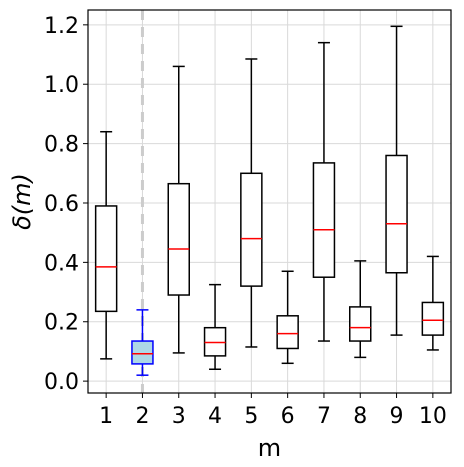  What do you see at coordinates (288, 416) in the screenshot?
I see `x-tick-label: 6` at bounding box center [288, 416].